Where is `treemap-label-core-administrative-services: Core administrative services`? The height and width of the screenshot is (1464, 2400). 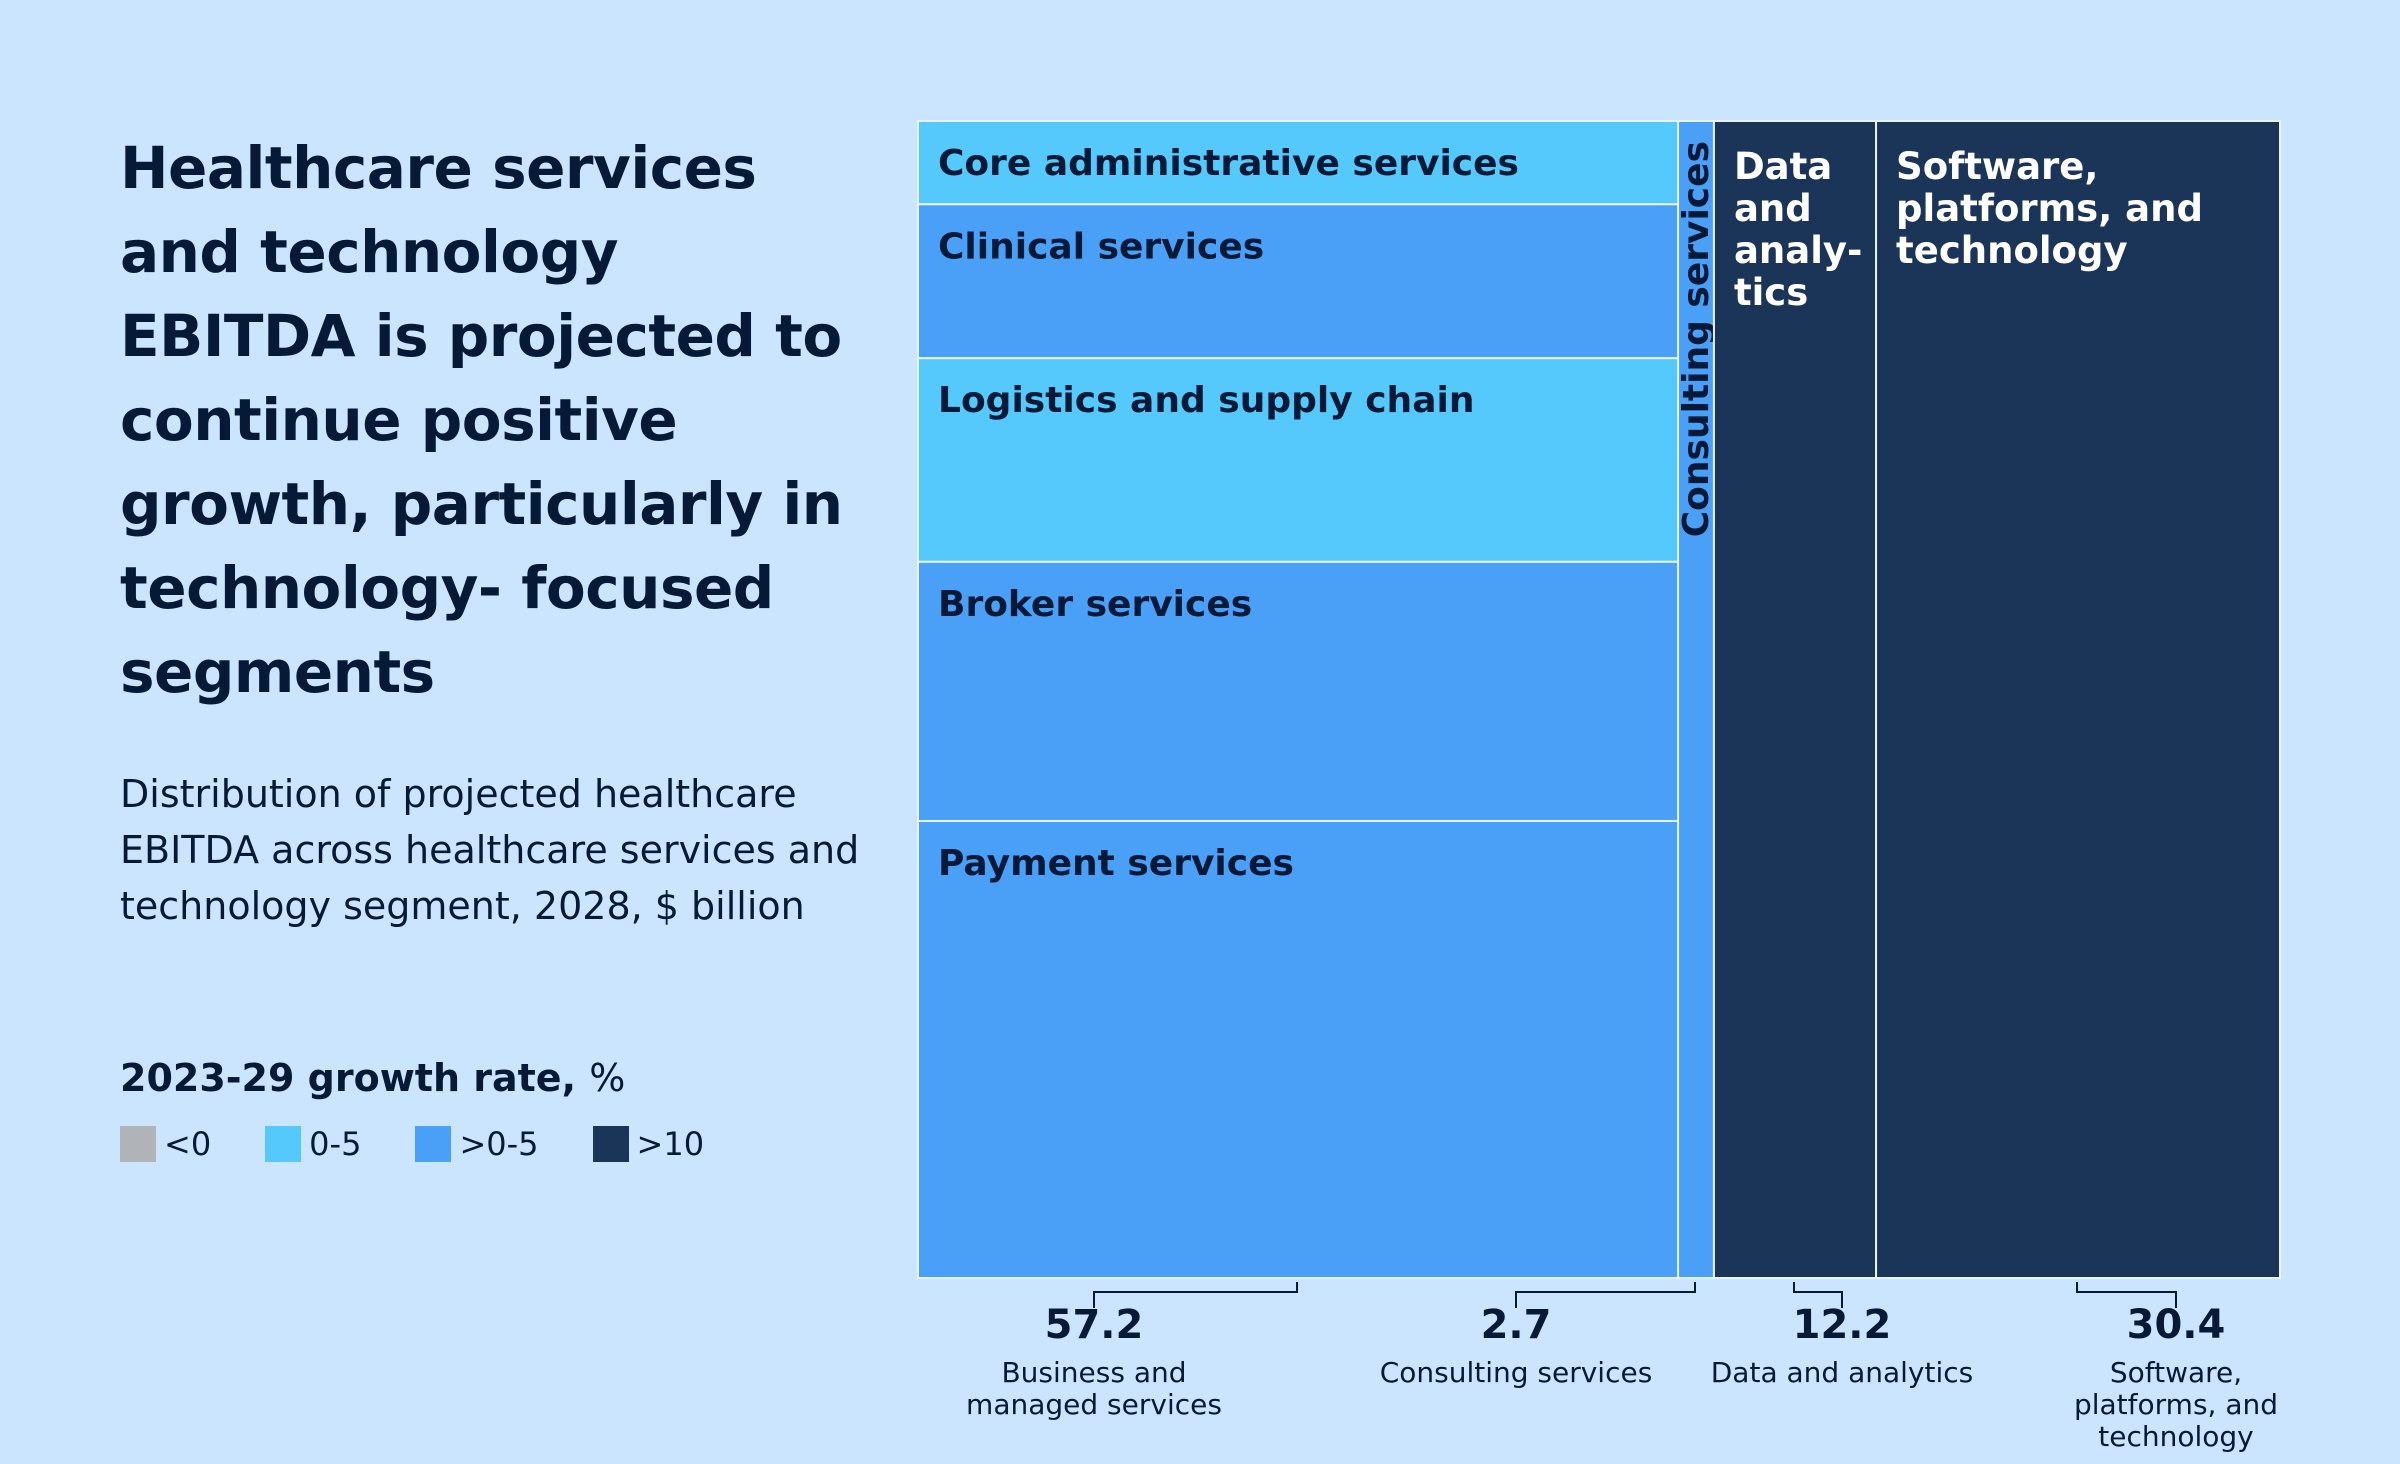
treemap-label-core-administrative-services: Core administrative services is located at coordinates (1228, 163).